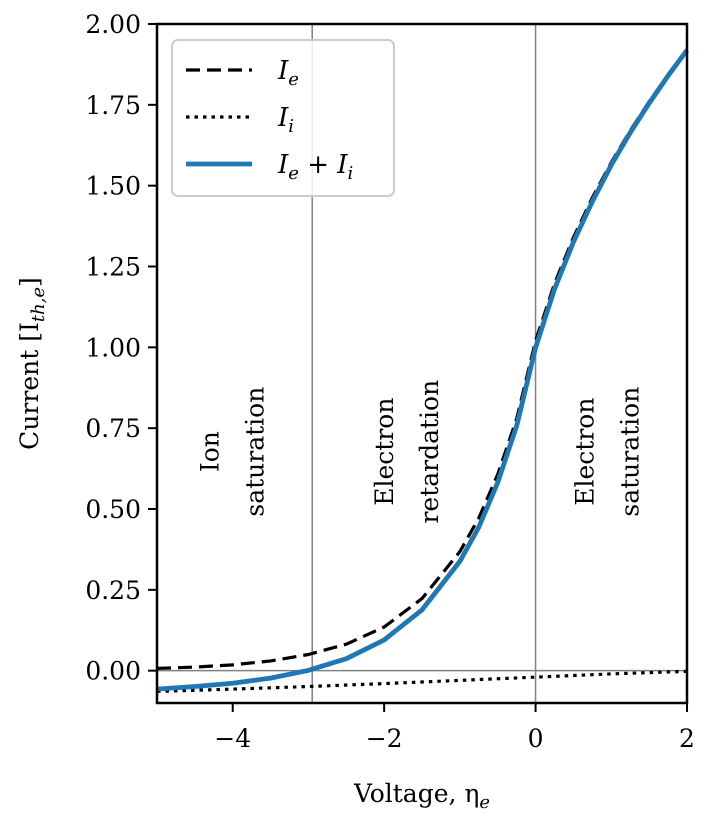  Describe the element at coordinates (608, 452) in the screenshot. I see `region-label-2: Electron saturation` at that location.